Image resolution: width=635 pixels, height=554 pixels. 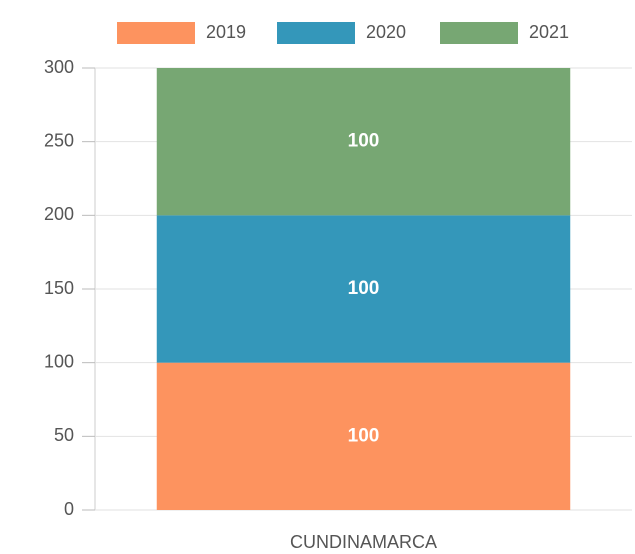 What do you see at coordinates (59, 140) in the screenshot?
I see `y-tick-label: 250` at bounding box center [59, 140].